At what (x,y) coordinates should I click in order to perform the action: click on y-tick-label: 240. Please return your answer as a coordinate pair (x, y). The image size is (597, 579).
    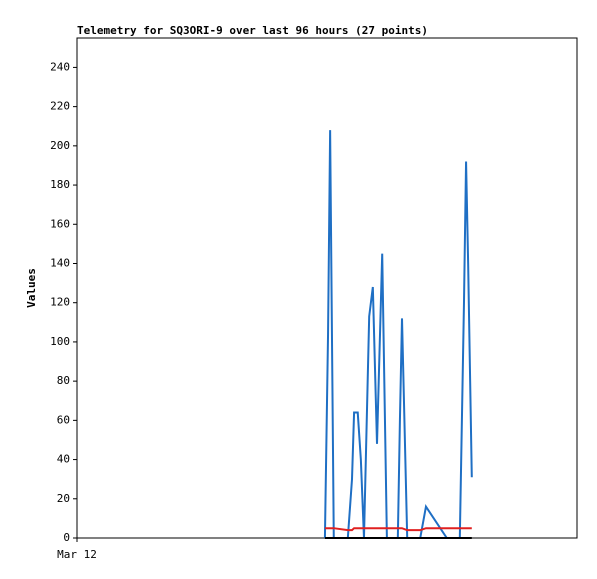
    Looking at the image, I should click on (60, 66).